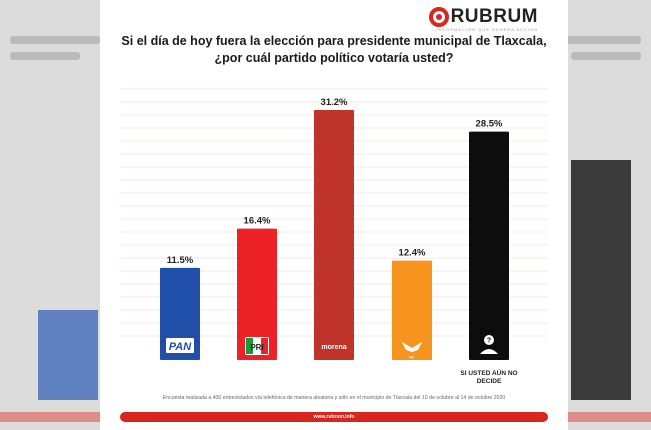 Image resolution: width=651 pixels, height=430 pixels. I want to click on data-label: 28.5%, so click(489, 124).